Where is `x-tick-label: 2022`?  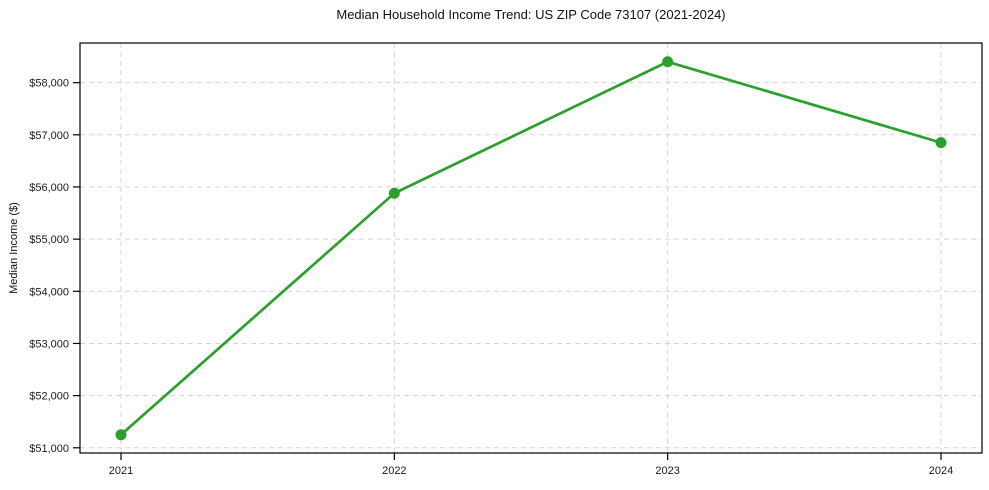 x-tick-label: 2022 is located at coordinates (394, 471).